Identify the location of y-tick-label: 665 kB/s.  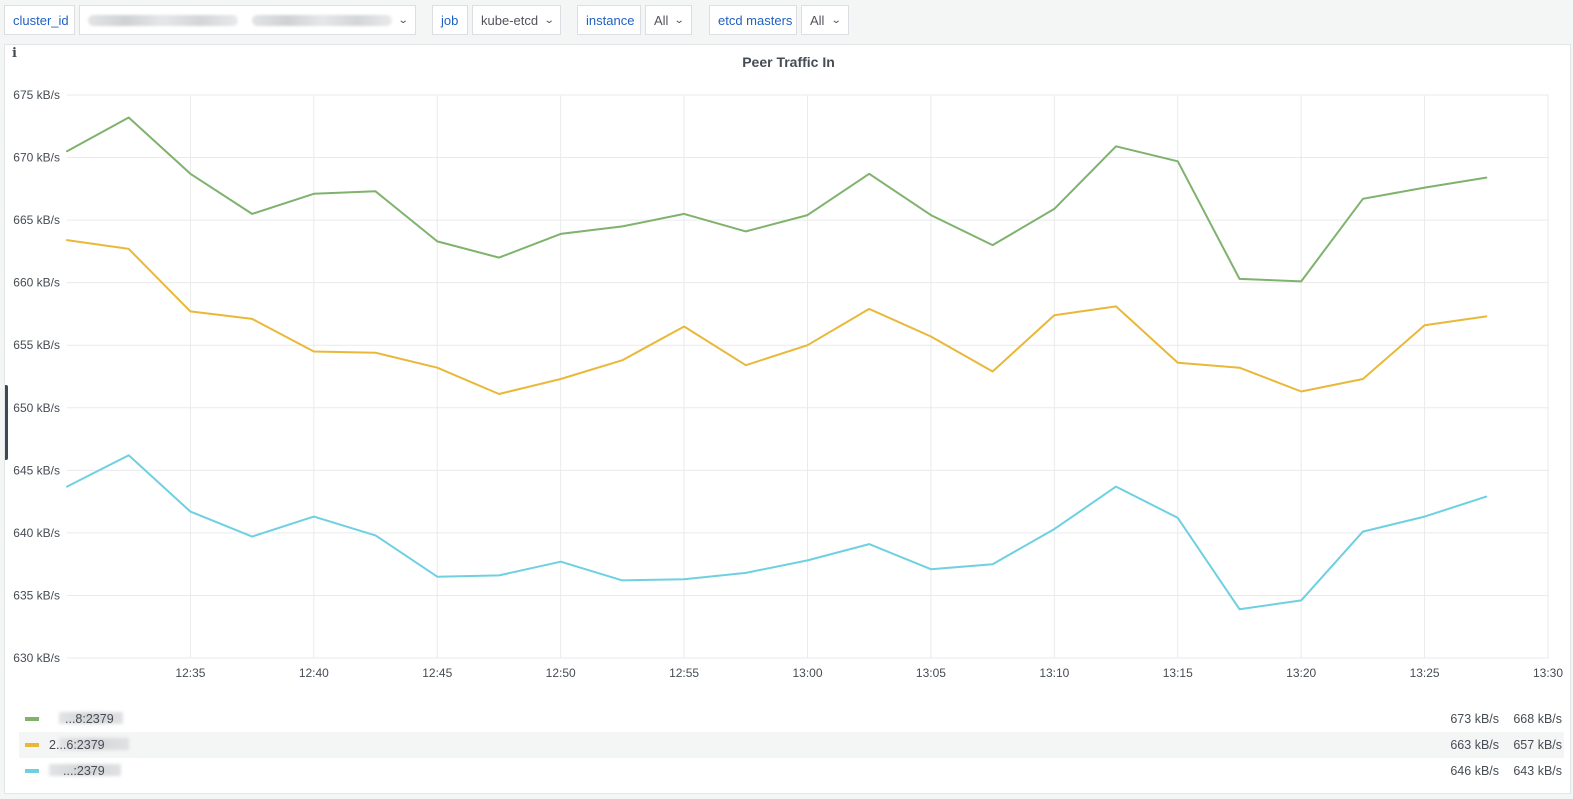
(36, 220).